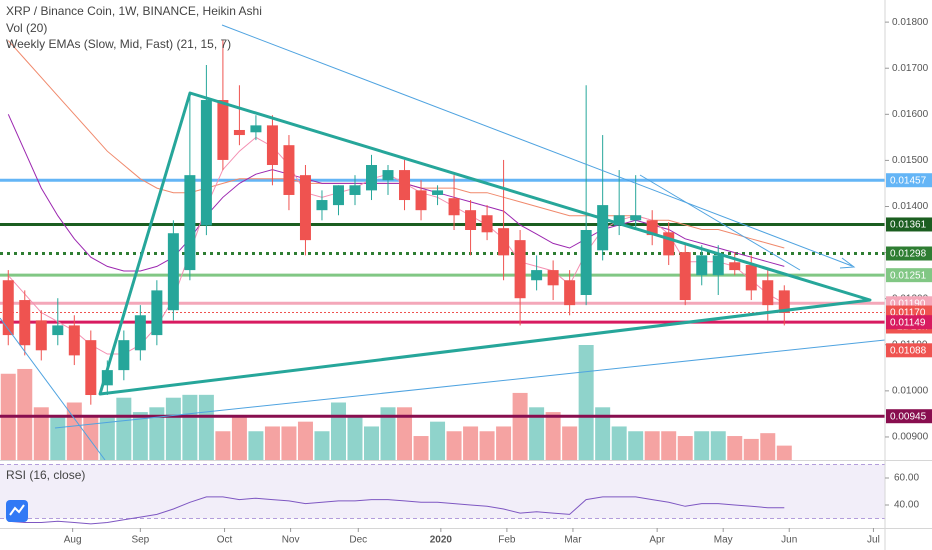 This screenshot has width=932, height=550. Describe the element at coordinates (657, 540) in the screenshot. I see `x-tick-label: Apr` at that location.